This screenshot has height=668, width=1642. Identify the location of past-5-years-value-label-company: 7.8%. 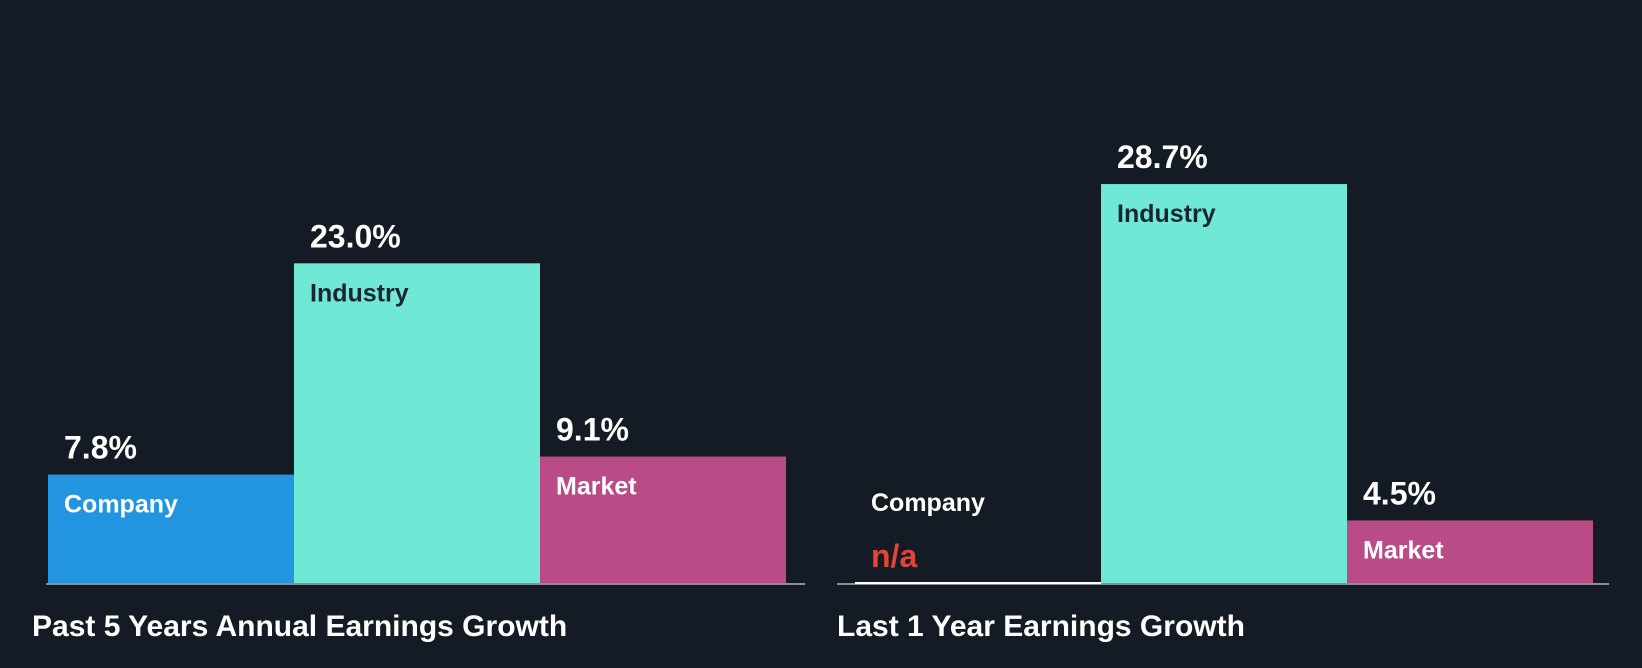
(100, 448).